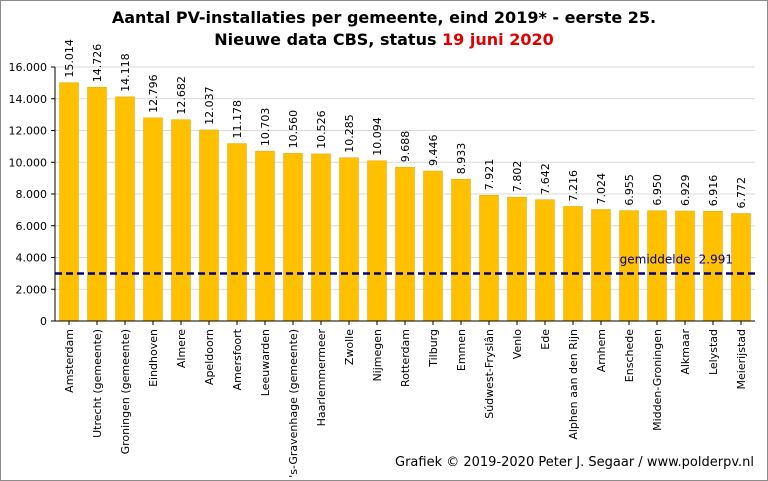 This screenshot has width=768, height=481. I want to click on average-line-group: gemiddelde 2.991, so click(405, 264).